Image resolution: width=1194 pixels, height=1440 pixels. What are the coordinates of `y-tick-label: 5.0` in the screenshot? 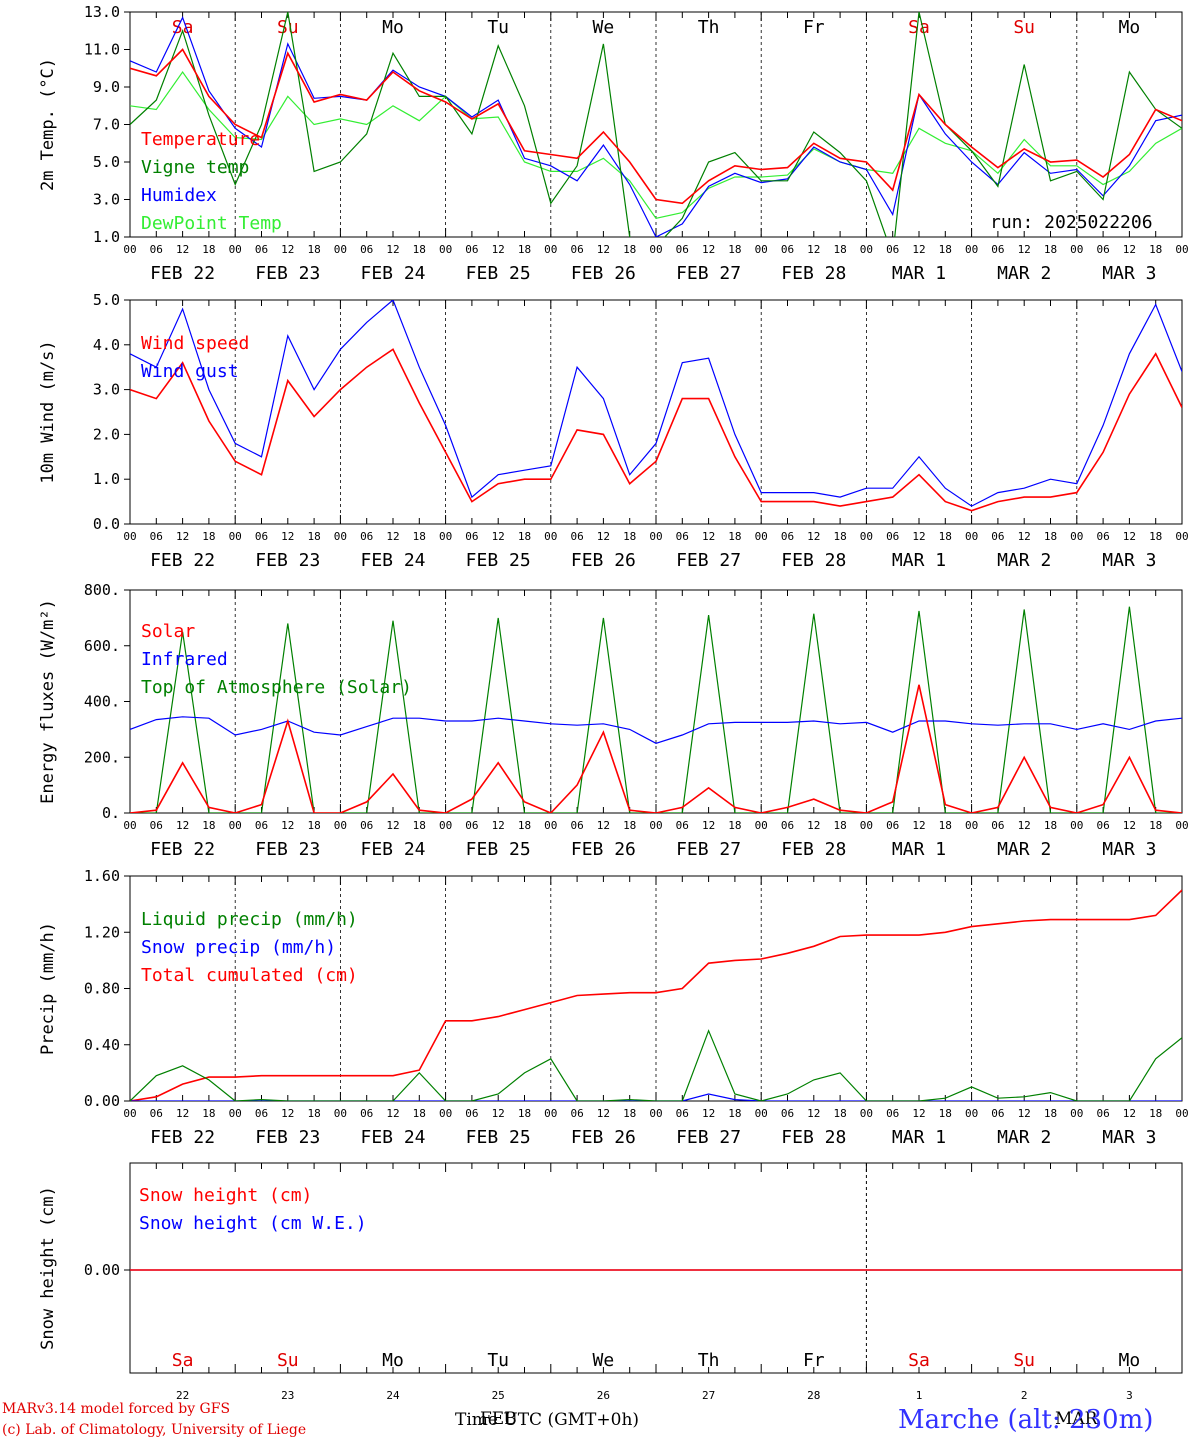 It's located at (106, 162).